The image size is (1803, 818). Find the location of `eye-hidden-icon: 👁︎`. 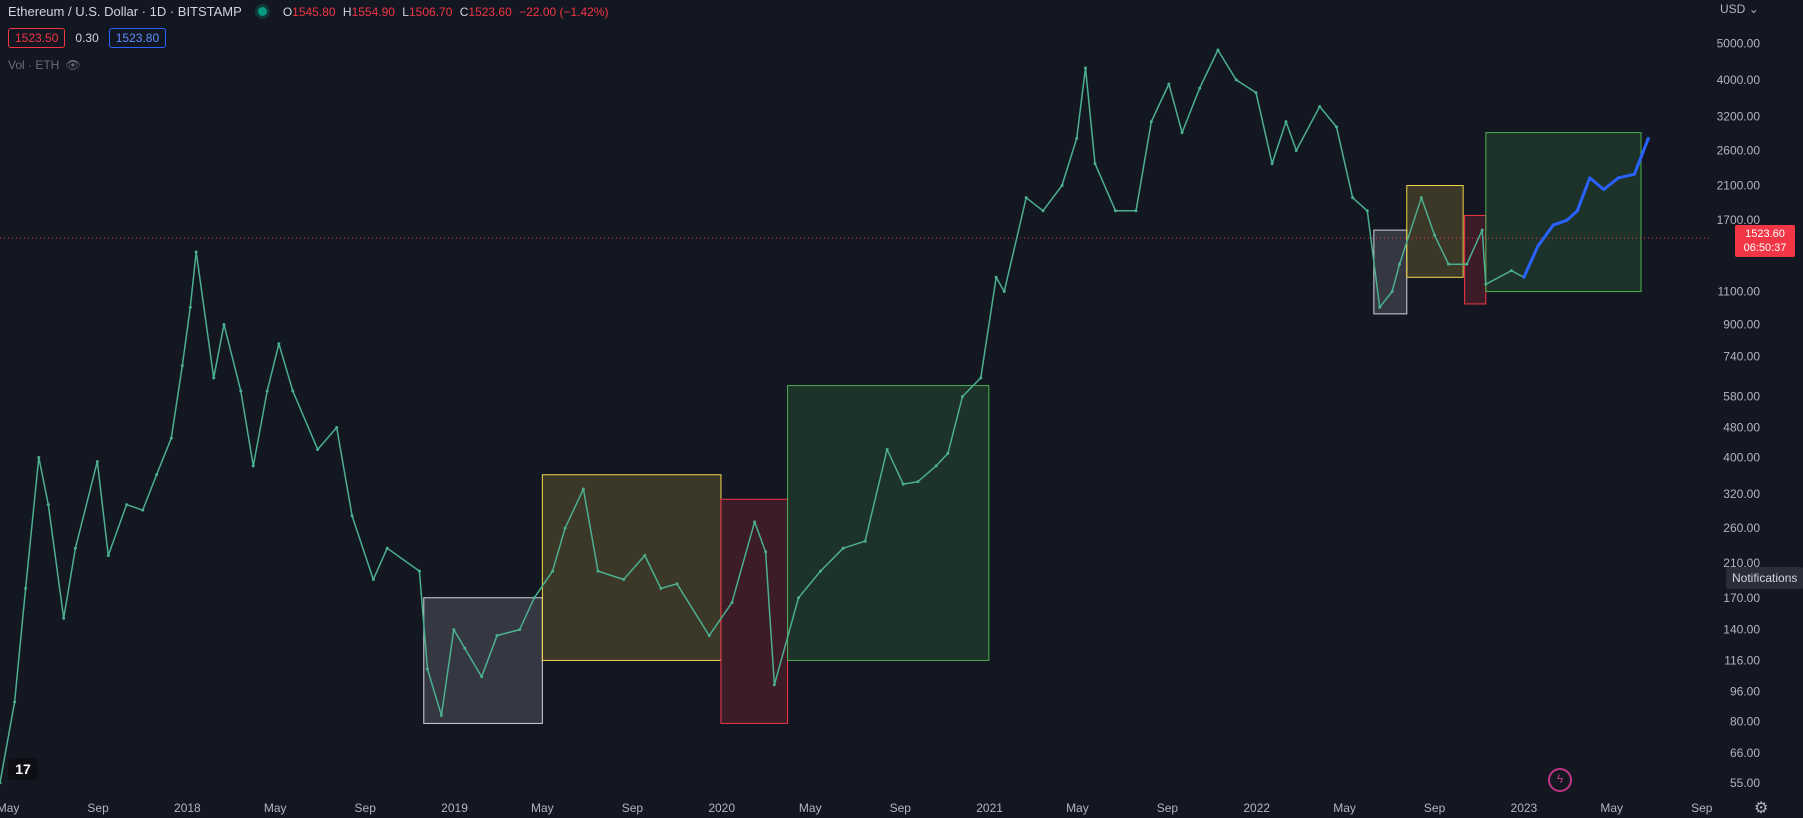

eye-hidden-icon: 👁︎ is located at coordinates (73, 65).